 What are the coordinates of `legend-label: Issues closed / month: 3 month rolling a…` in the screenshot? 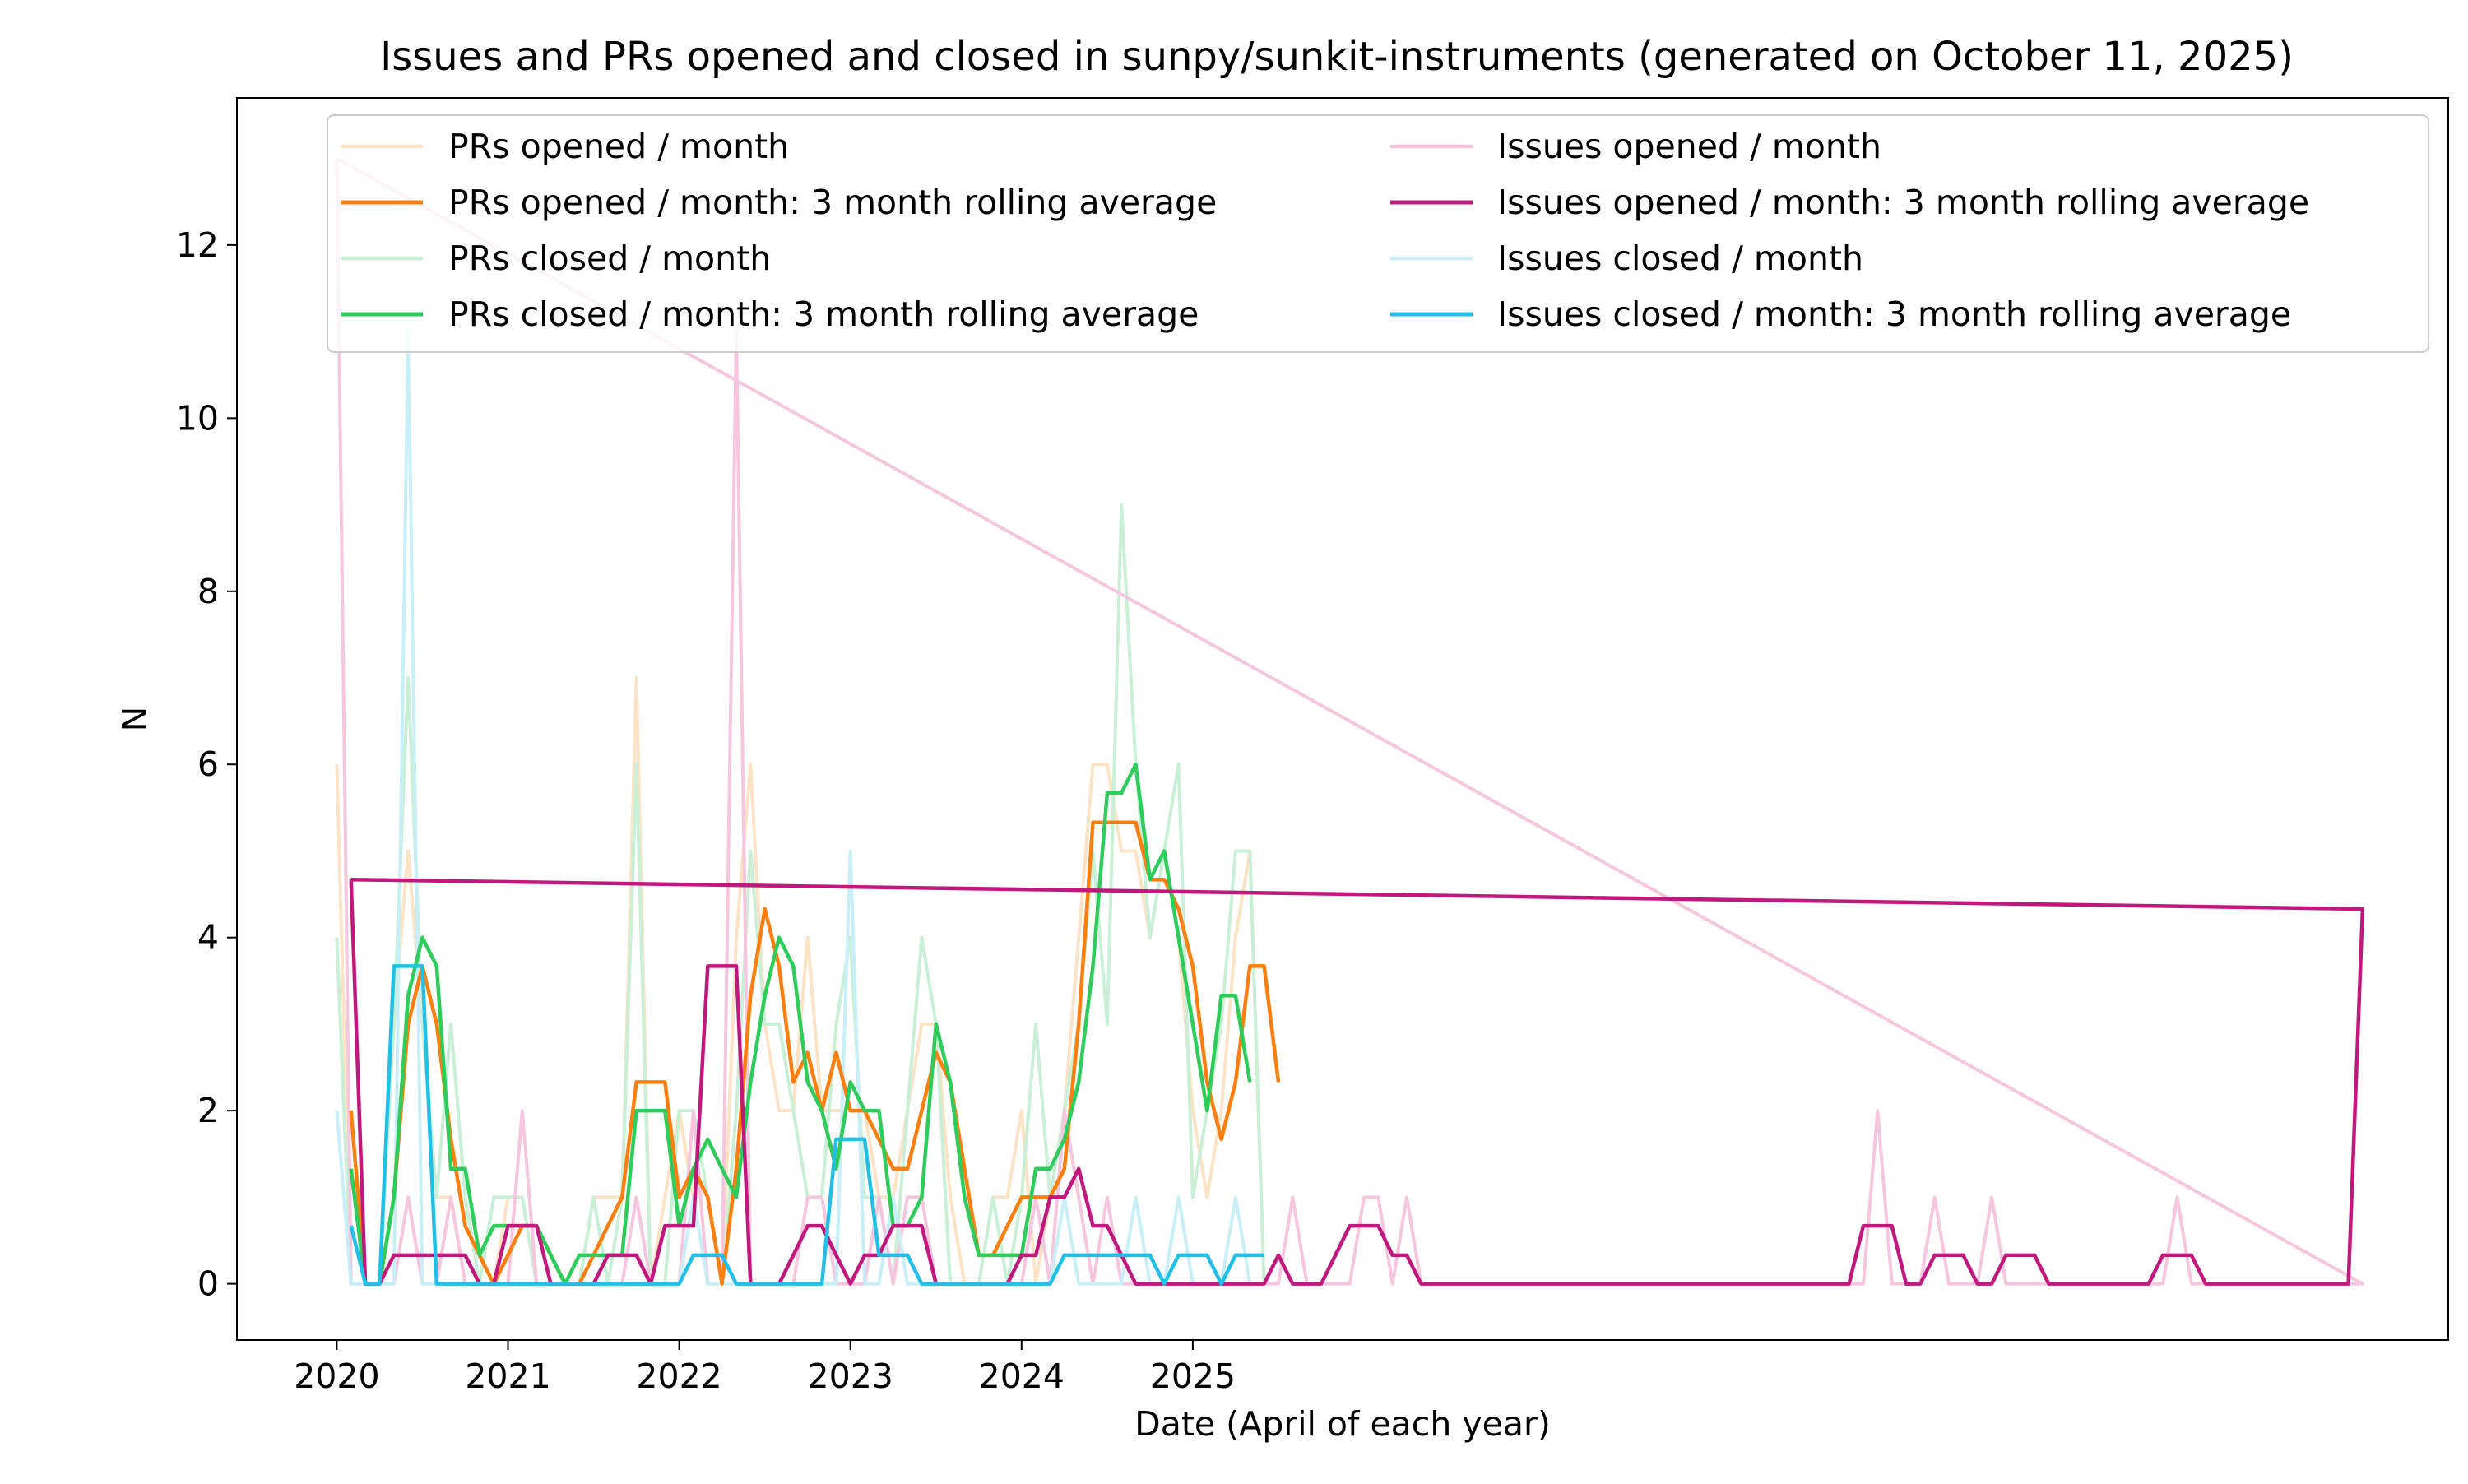 It's located at (1894, 314).